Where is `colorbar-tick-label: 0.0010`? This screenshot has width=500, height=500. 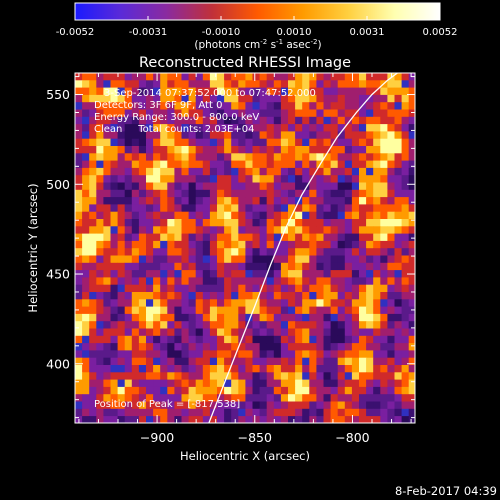
colorbar-tick-label: 0.0010 is located at coordinates (294, 32).